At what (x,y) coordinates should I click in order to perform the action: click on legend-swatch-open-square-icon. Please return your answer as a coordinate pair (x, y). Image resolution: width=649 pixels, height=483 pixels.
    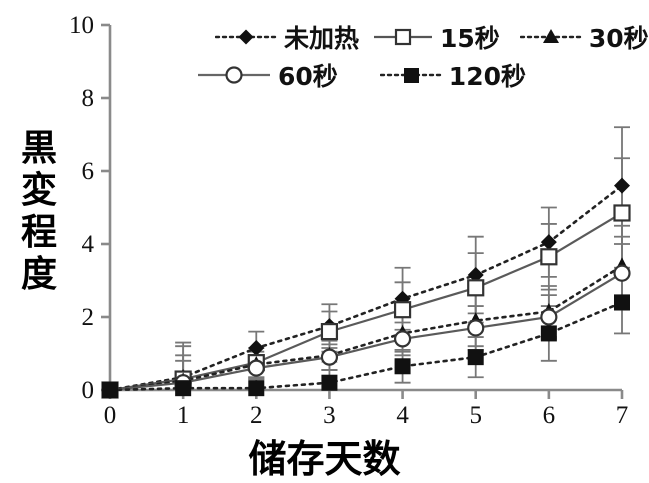
    Looking at the image, I should click on (403, 37).